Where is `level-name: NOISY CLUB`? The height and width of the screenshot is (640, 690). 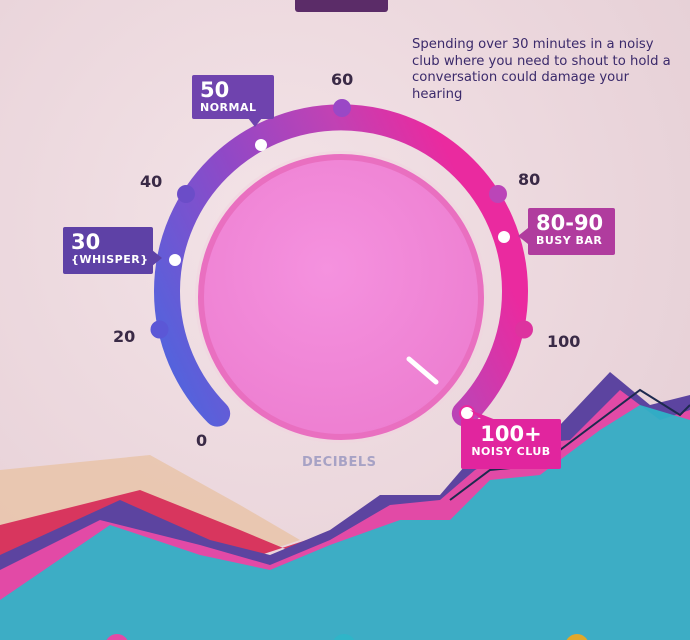 level-name: NOISY CLUB is located at coordinates (511, 451).